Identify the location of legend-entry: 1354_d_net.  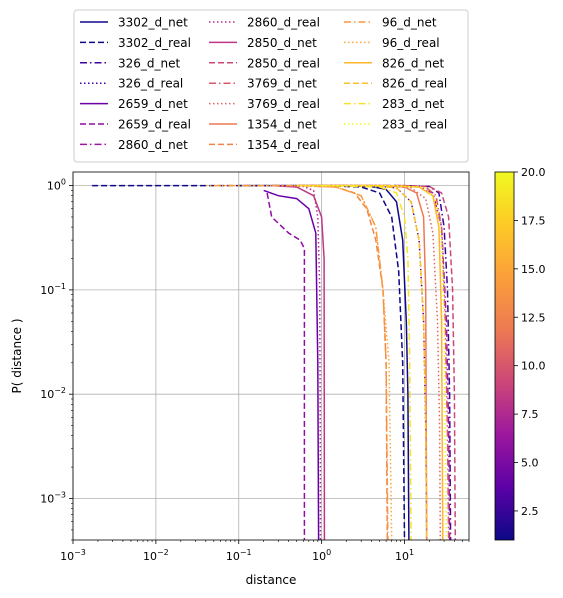
(263, 125).